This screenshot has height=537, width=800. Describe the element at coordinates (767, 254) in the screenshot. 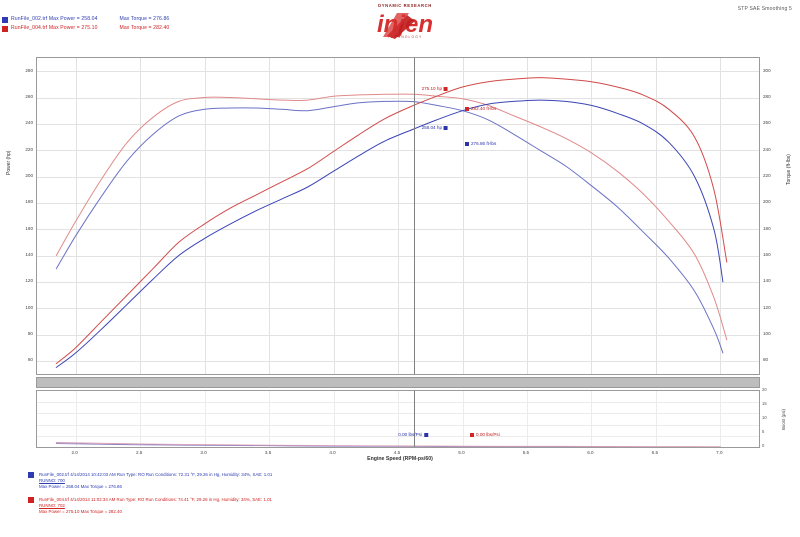

I see `y-axis-right-tick: 160` at that location.